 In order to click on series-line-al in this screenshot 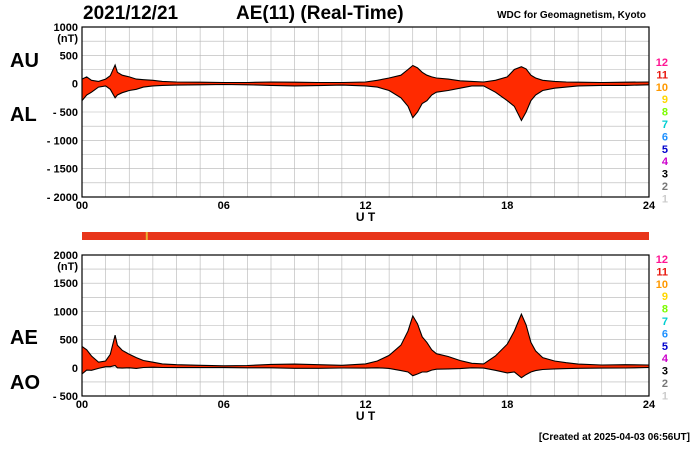, I will do `click(365, 102)`.